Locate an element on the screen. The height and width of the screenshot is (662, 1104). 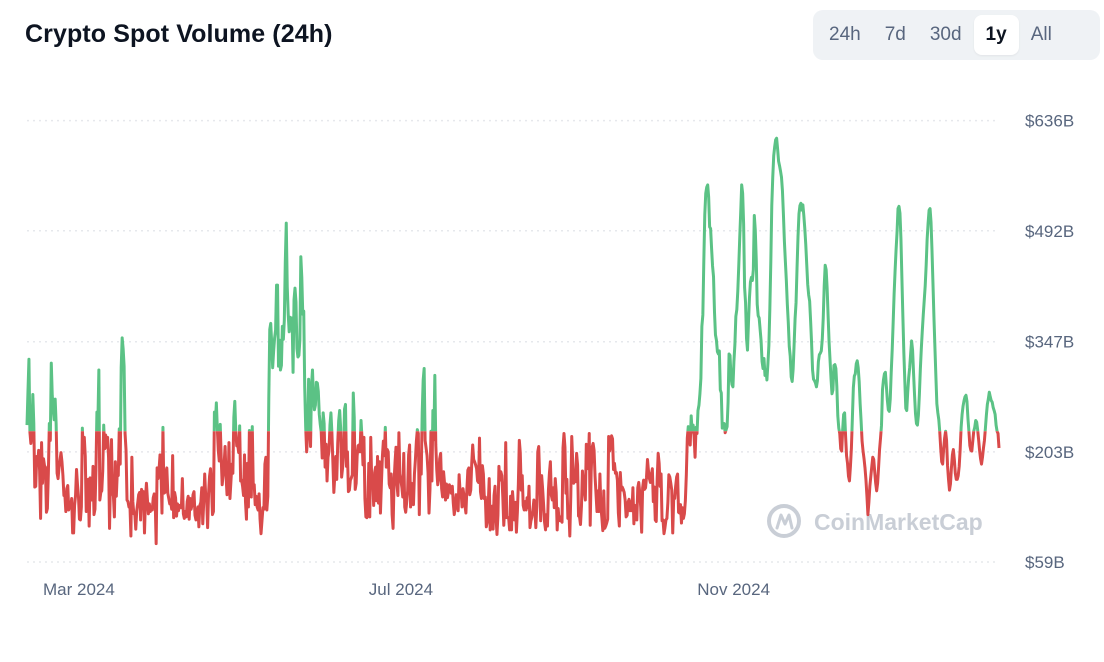
range-7d-button: 7d is located at coordinates (895, 34).